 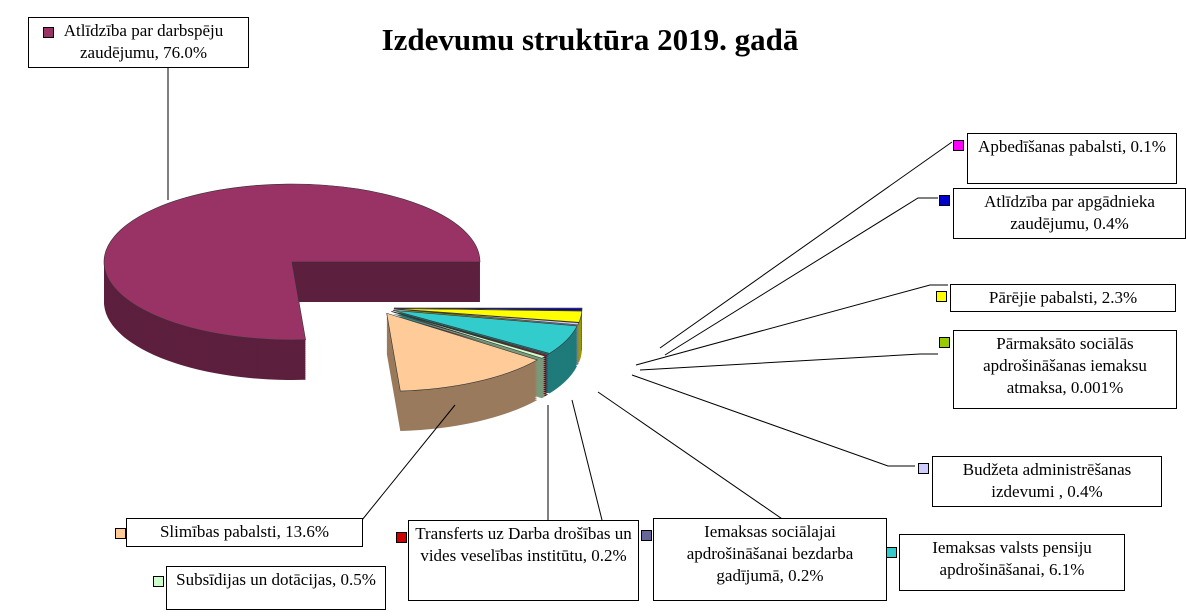 I want to click on label-text: Budžeta administrēšanas izdevumi , 0.4%, so click(x=1047, y=480).